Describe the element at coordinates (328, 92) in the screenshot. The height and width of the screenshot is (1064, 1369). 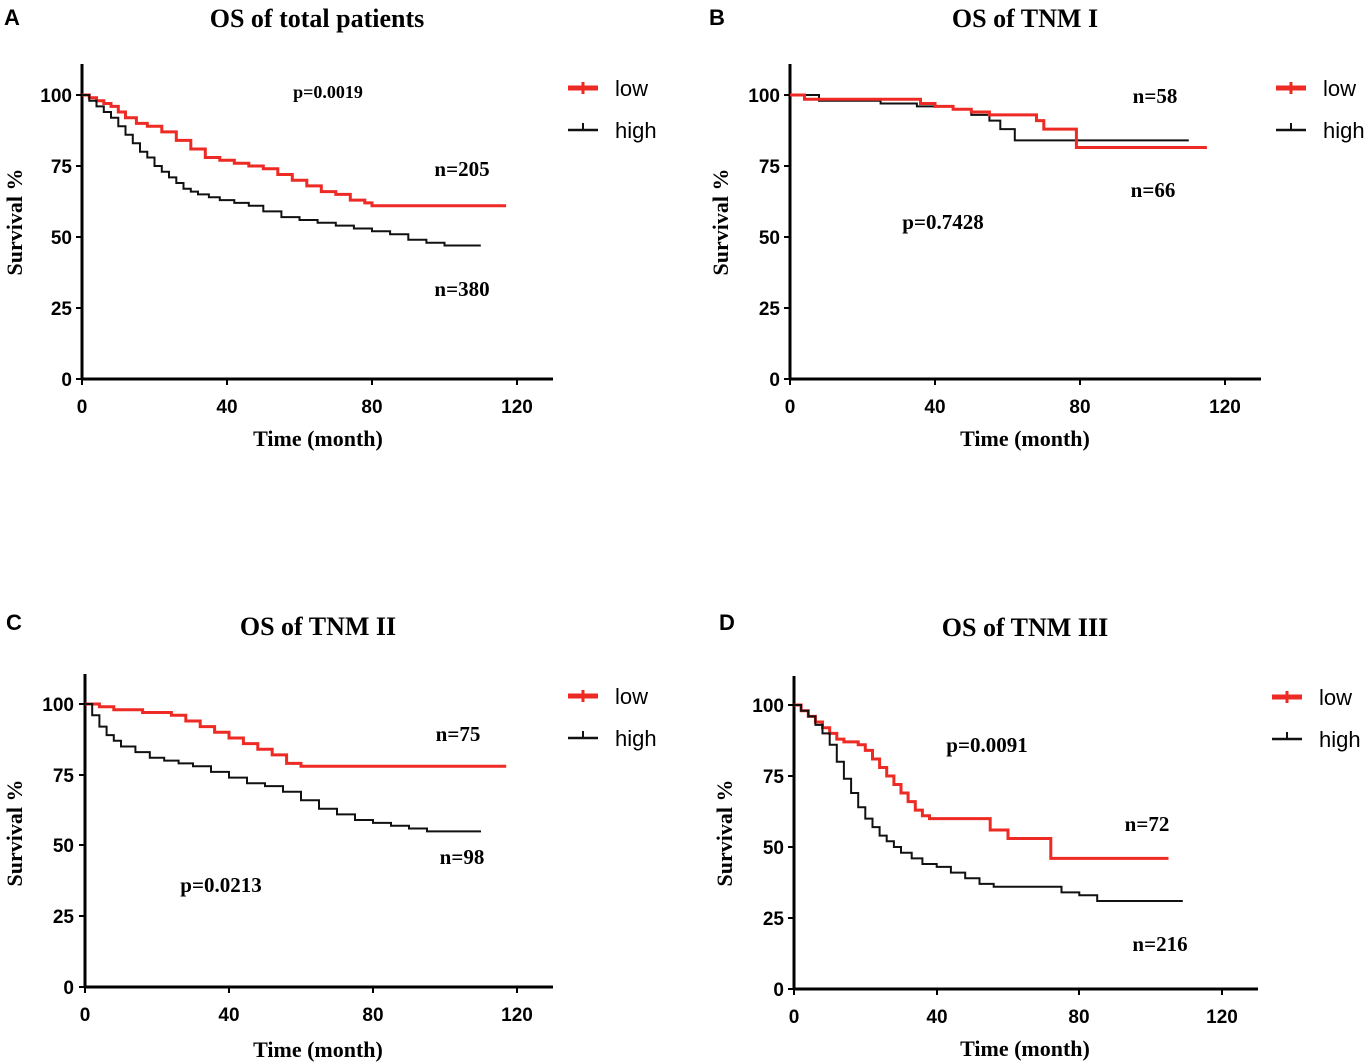
I see `p-value-a: p=0.0019` at that location.